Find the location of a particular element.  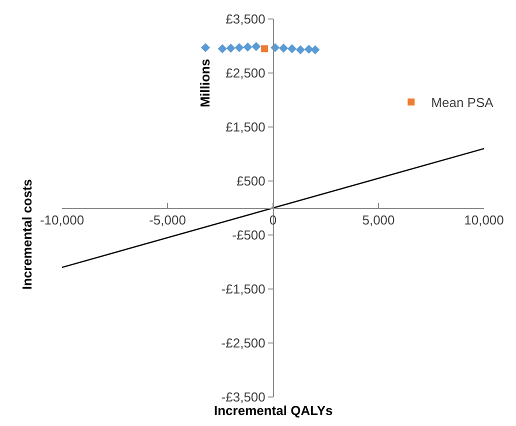

x-tick-label: 10,000 is located at coordinates (484, 220).